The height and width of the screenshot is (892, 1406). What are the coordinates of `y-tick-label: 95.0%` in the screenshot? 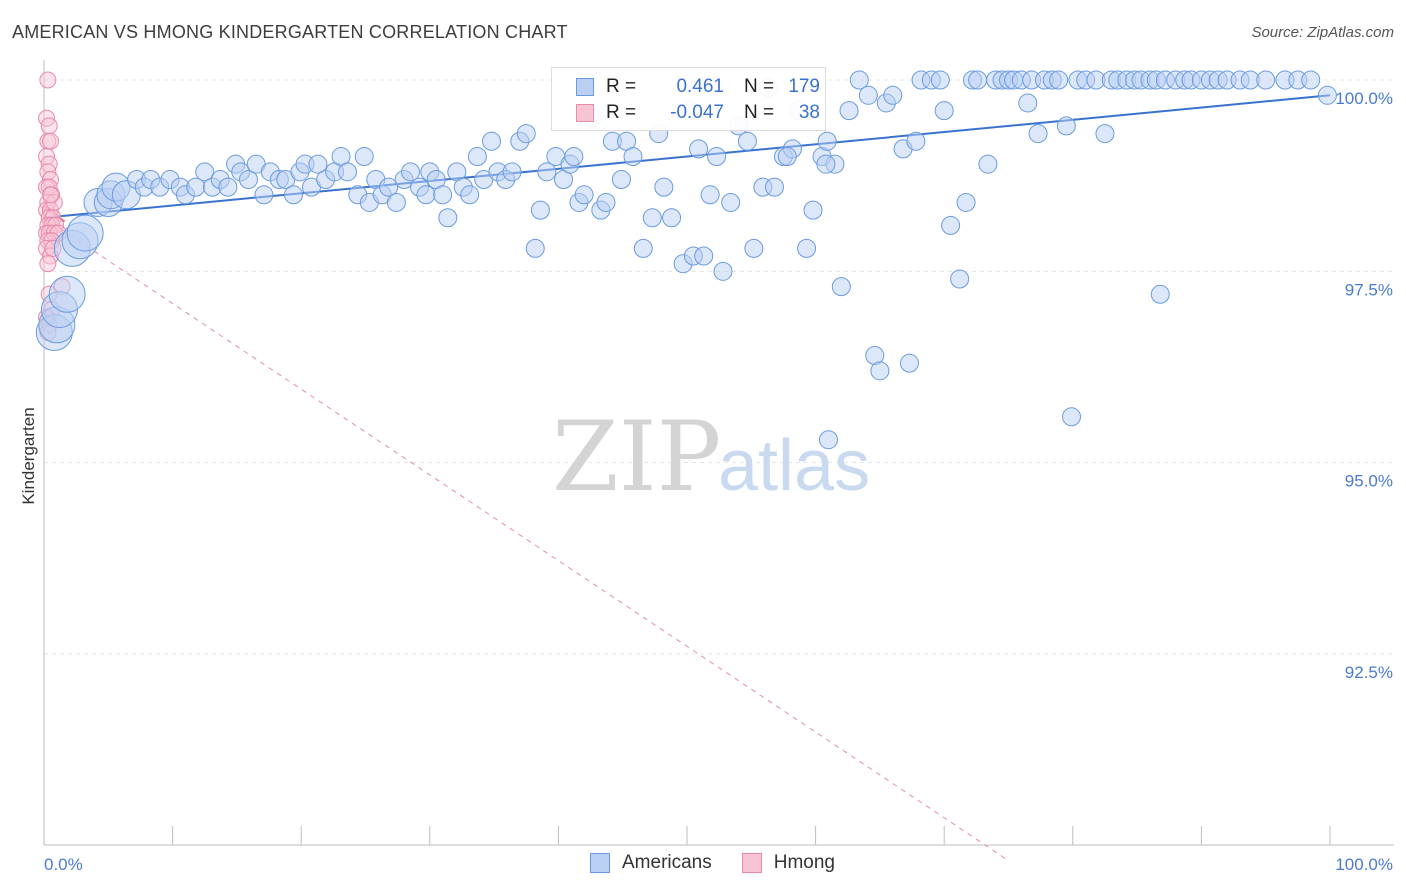 It's located at (1369, 481).